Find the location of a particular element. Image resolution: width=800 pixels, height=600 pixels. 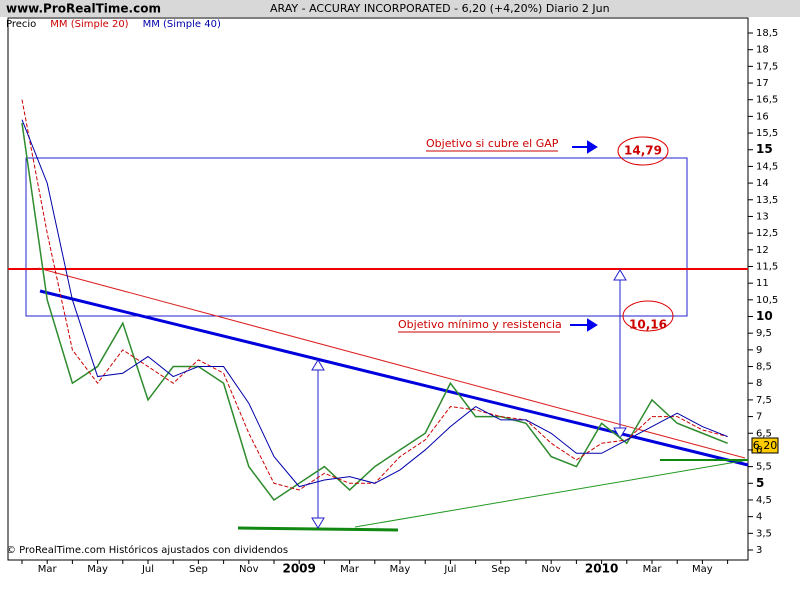

y-tick-label: 12 is located at coordinates (762, 250).